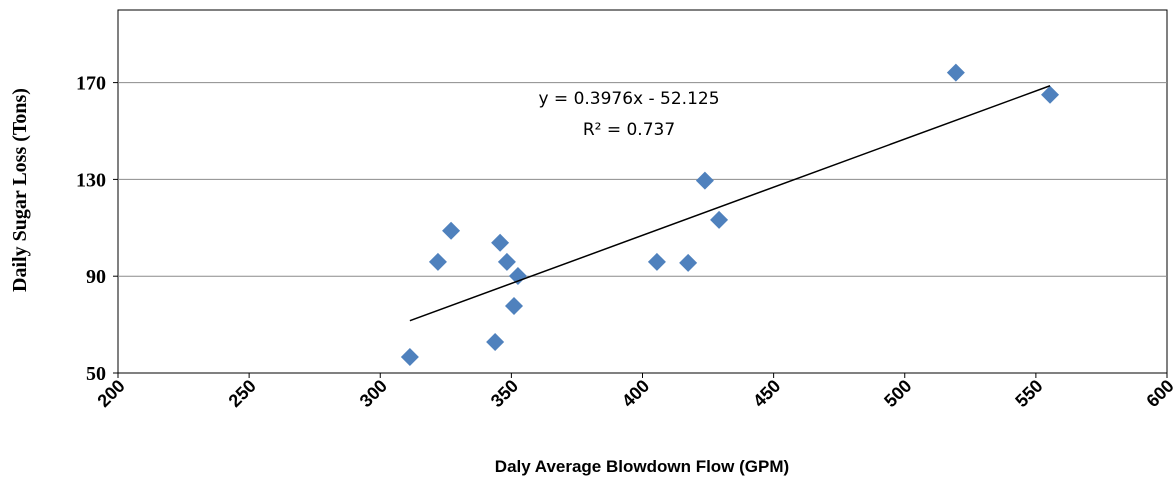 This screenshot has height=481, width=1176. I want to click on r-squared: R² = 0.737, so click(629, 130).